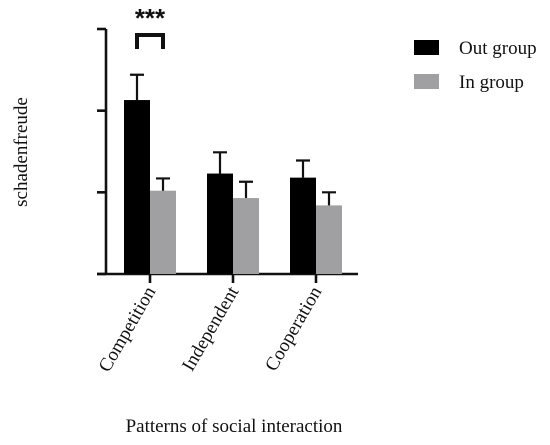 This screenshot has height=445, width=550. What do you see at coordinates (475, 65) in the screenshot?
I see `legend: Out group In group` at bounding box center [475, 65].